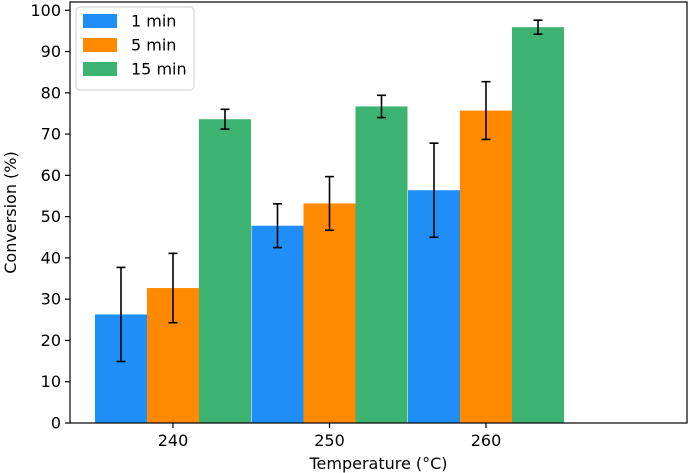  I want to click on y-tick-label: 50, so click(51, 216).